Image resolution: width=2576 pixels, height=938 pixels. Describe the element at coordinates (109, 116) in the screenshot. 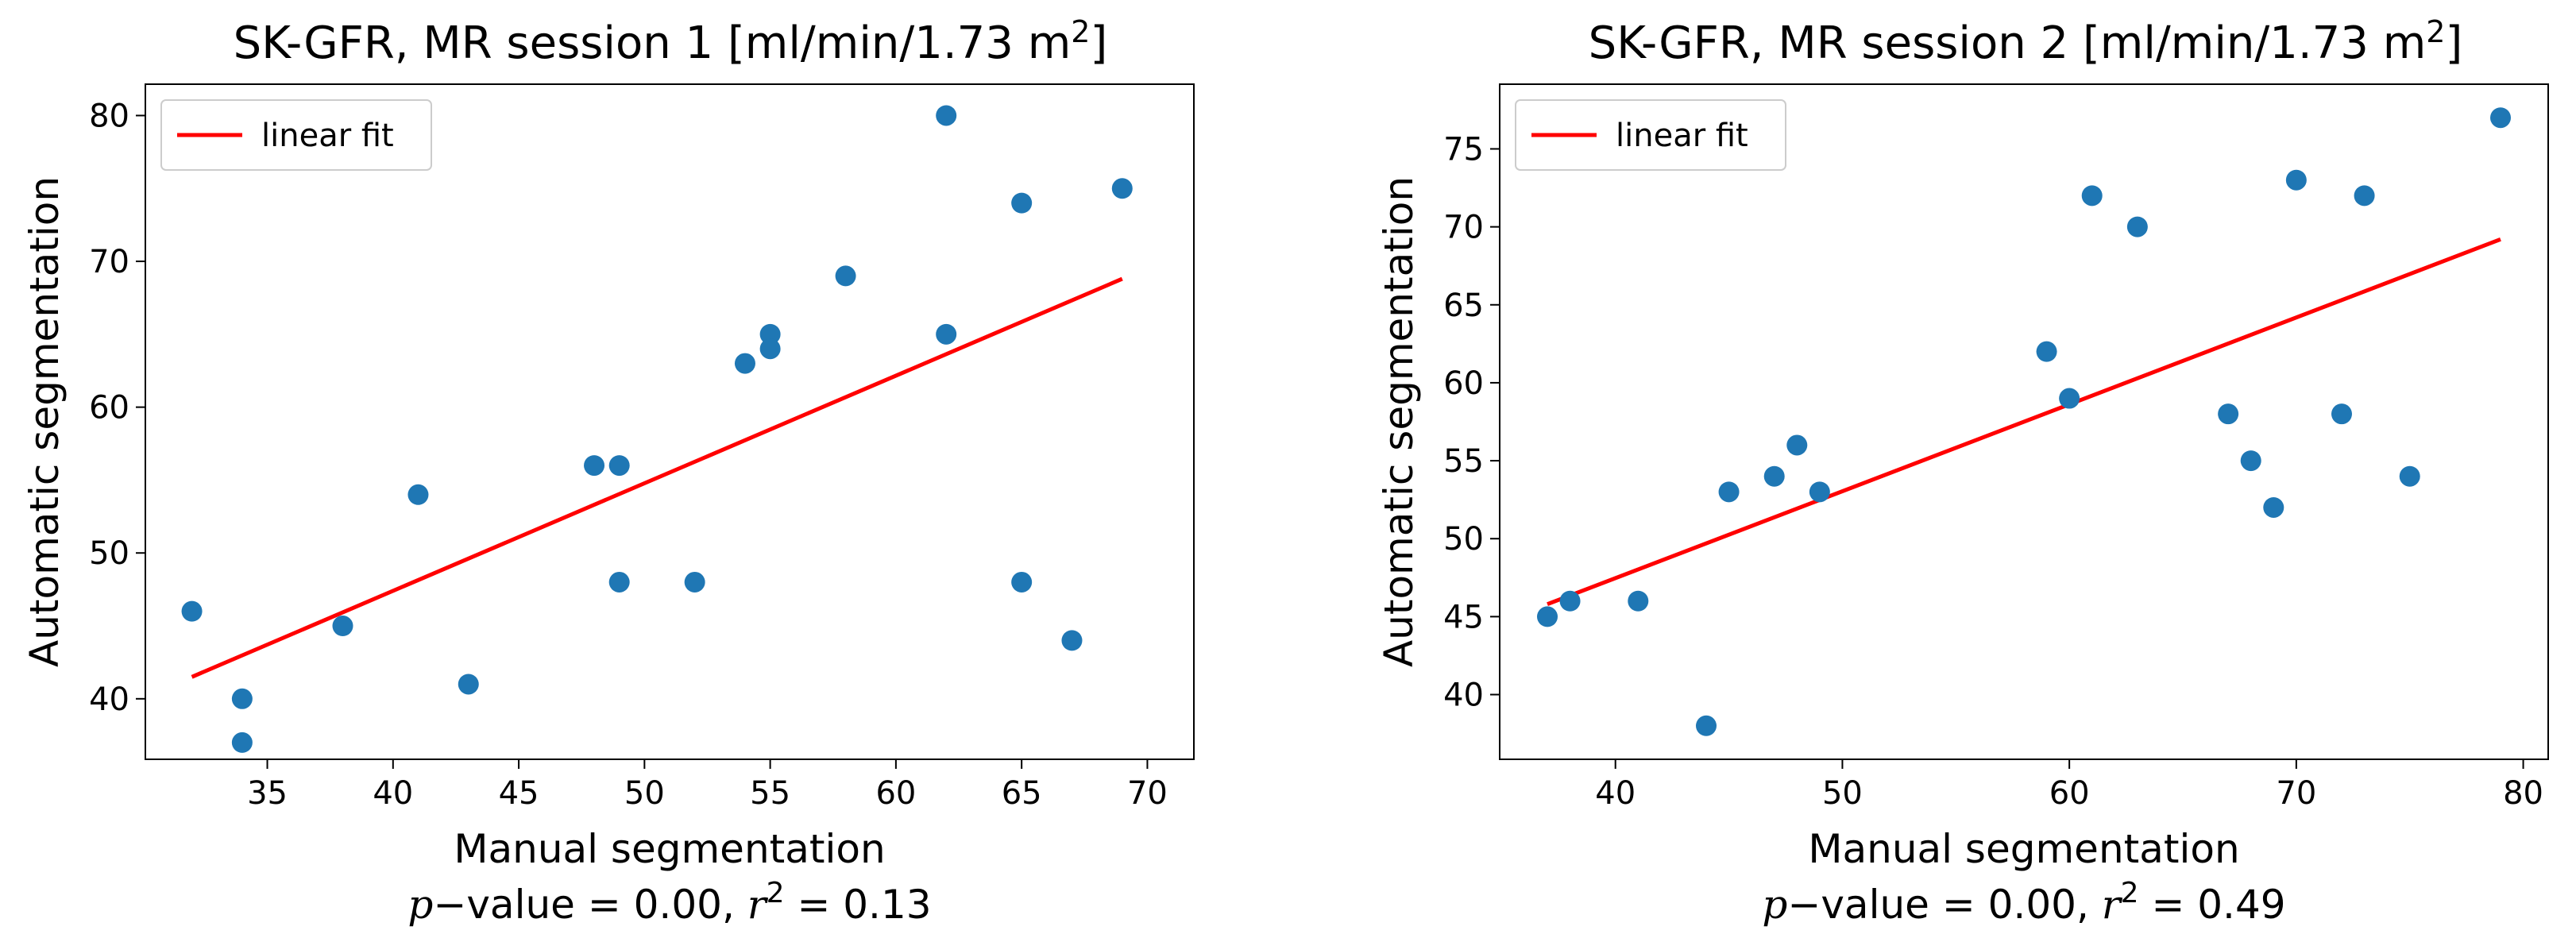

I see `y-tick-label: 80` at that location.